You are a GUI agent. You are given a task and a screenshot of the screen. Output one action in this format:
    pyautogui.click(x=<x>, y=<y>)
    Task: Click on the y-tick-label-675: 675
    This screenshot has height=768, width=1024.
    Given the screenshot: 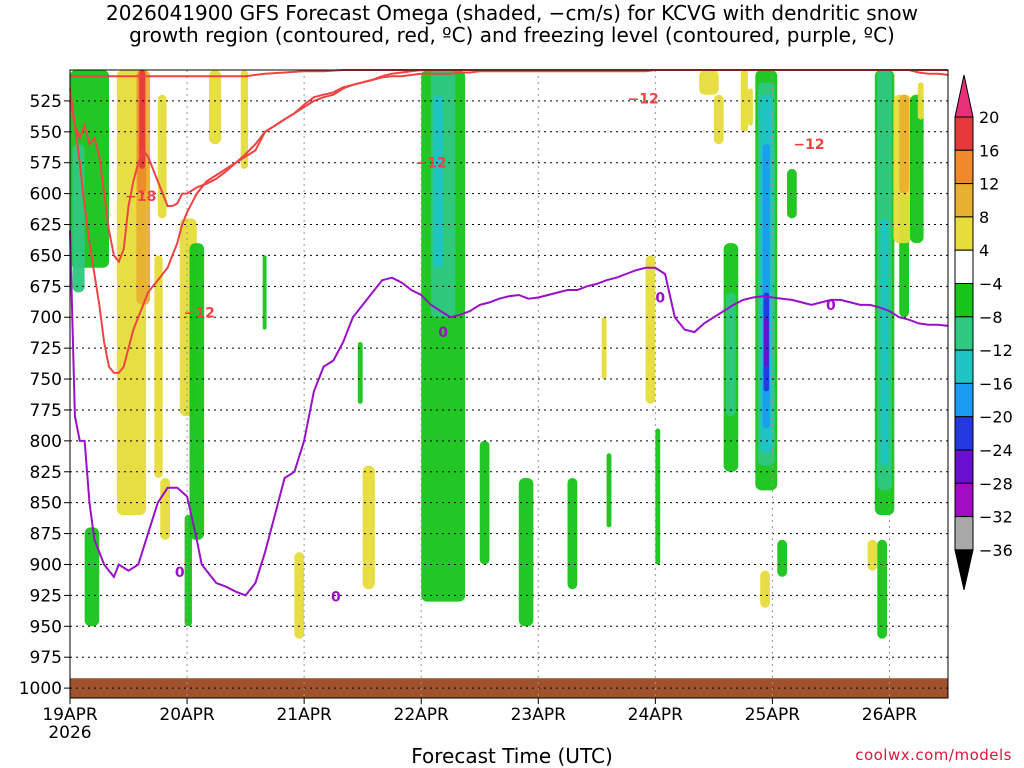 What is the action you would take?
    pyautogui.click(x=46, y=287)
    